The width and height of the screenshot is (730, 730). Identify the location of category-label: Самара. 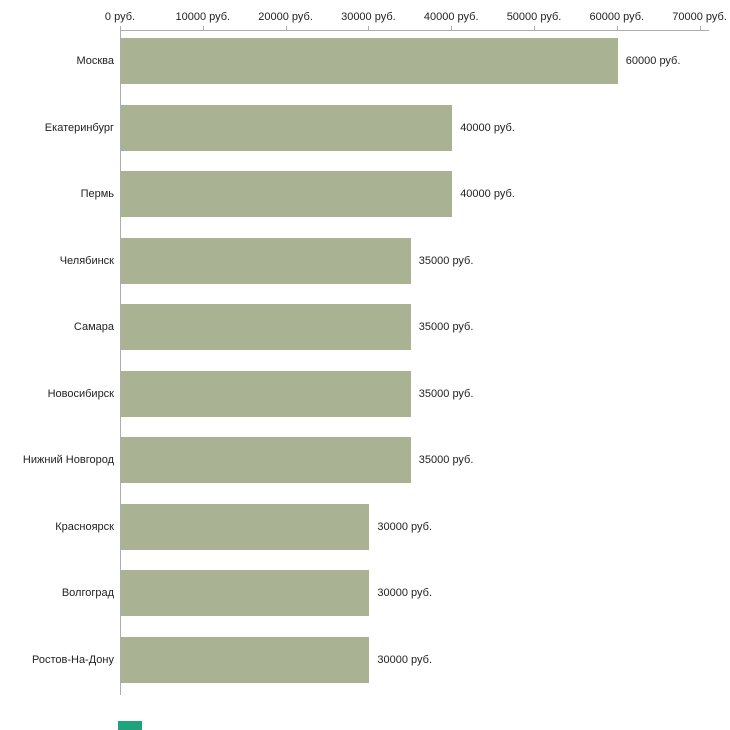
(93, 327).